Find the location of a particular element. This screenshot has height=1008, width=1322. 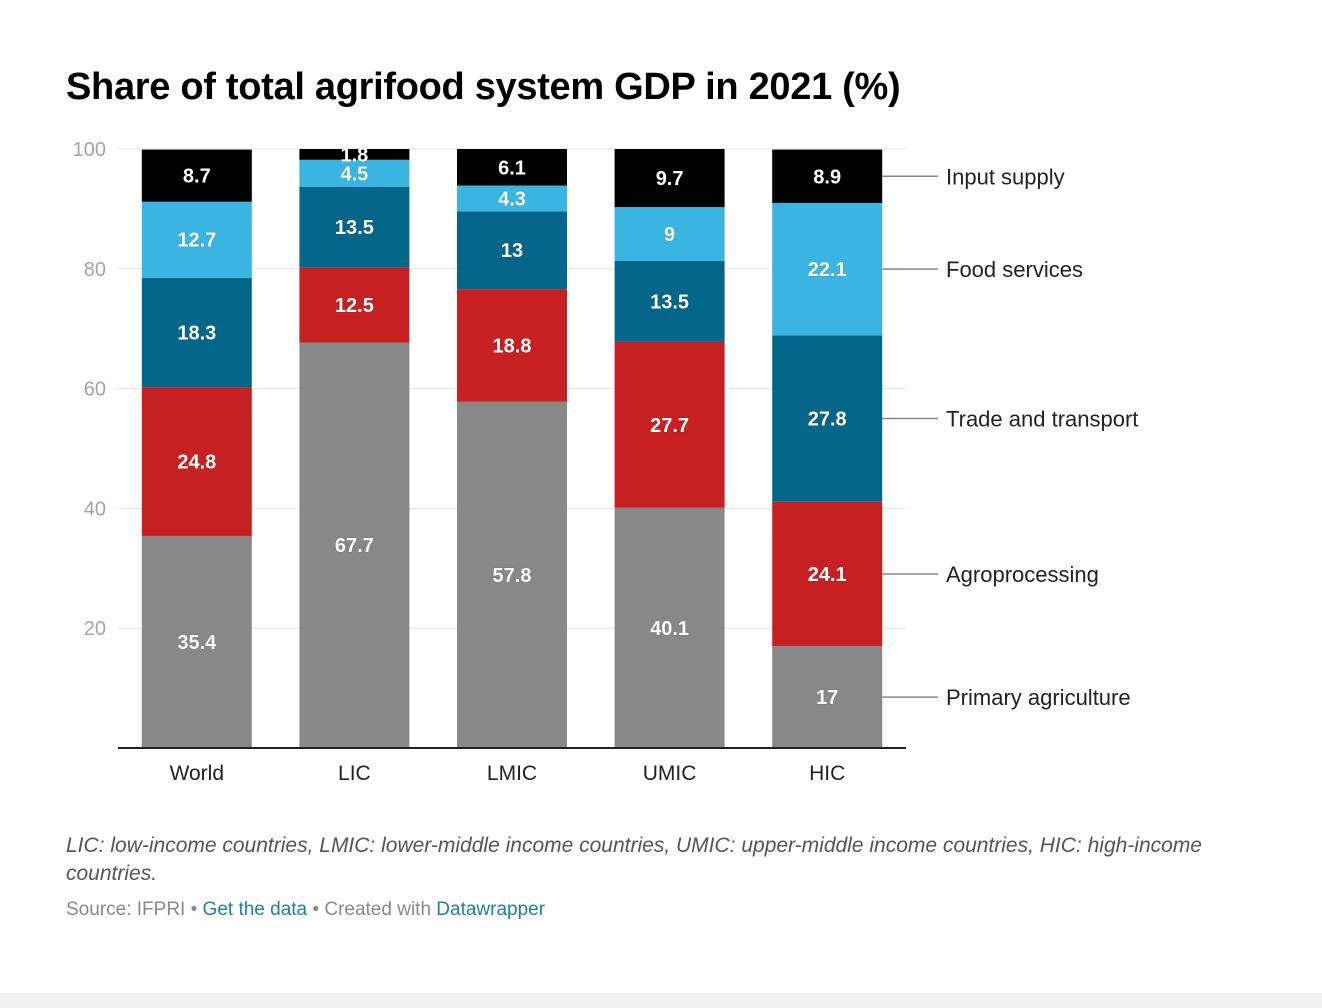

data-label: 8.7 is located at coordinates (197, 177).